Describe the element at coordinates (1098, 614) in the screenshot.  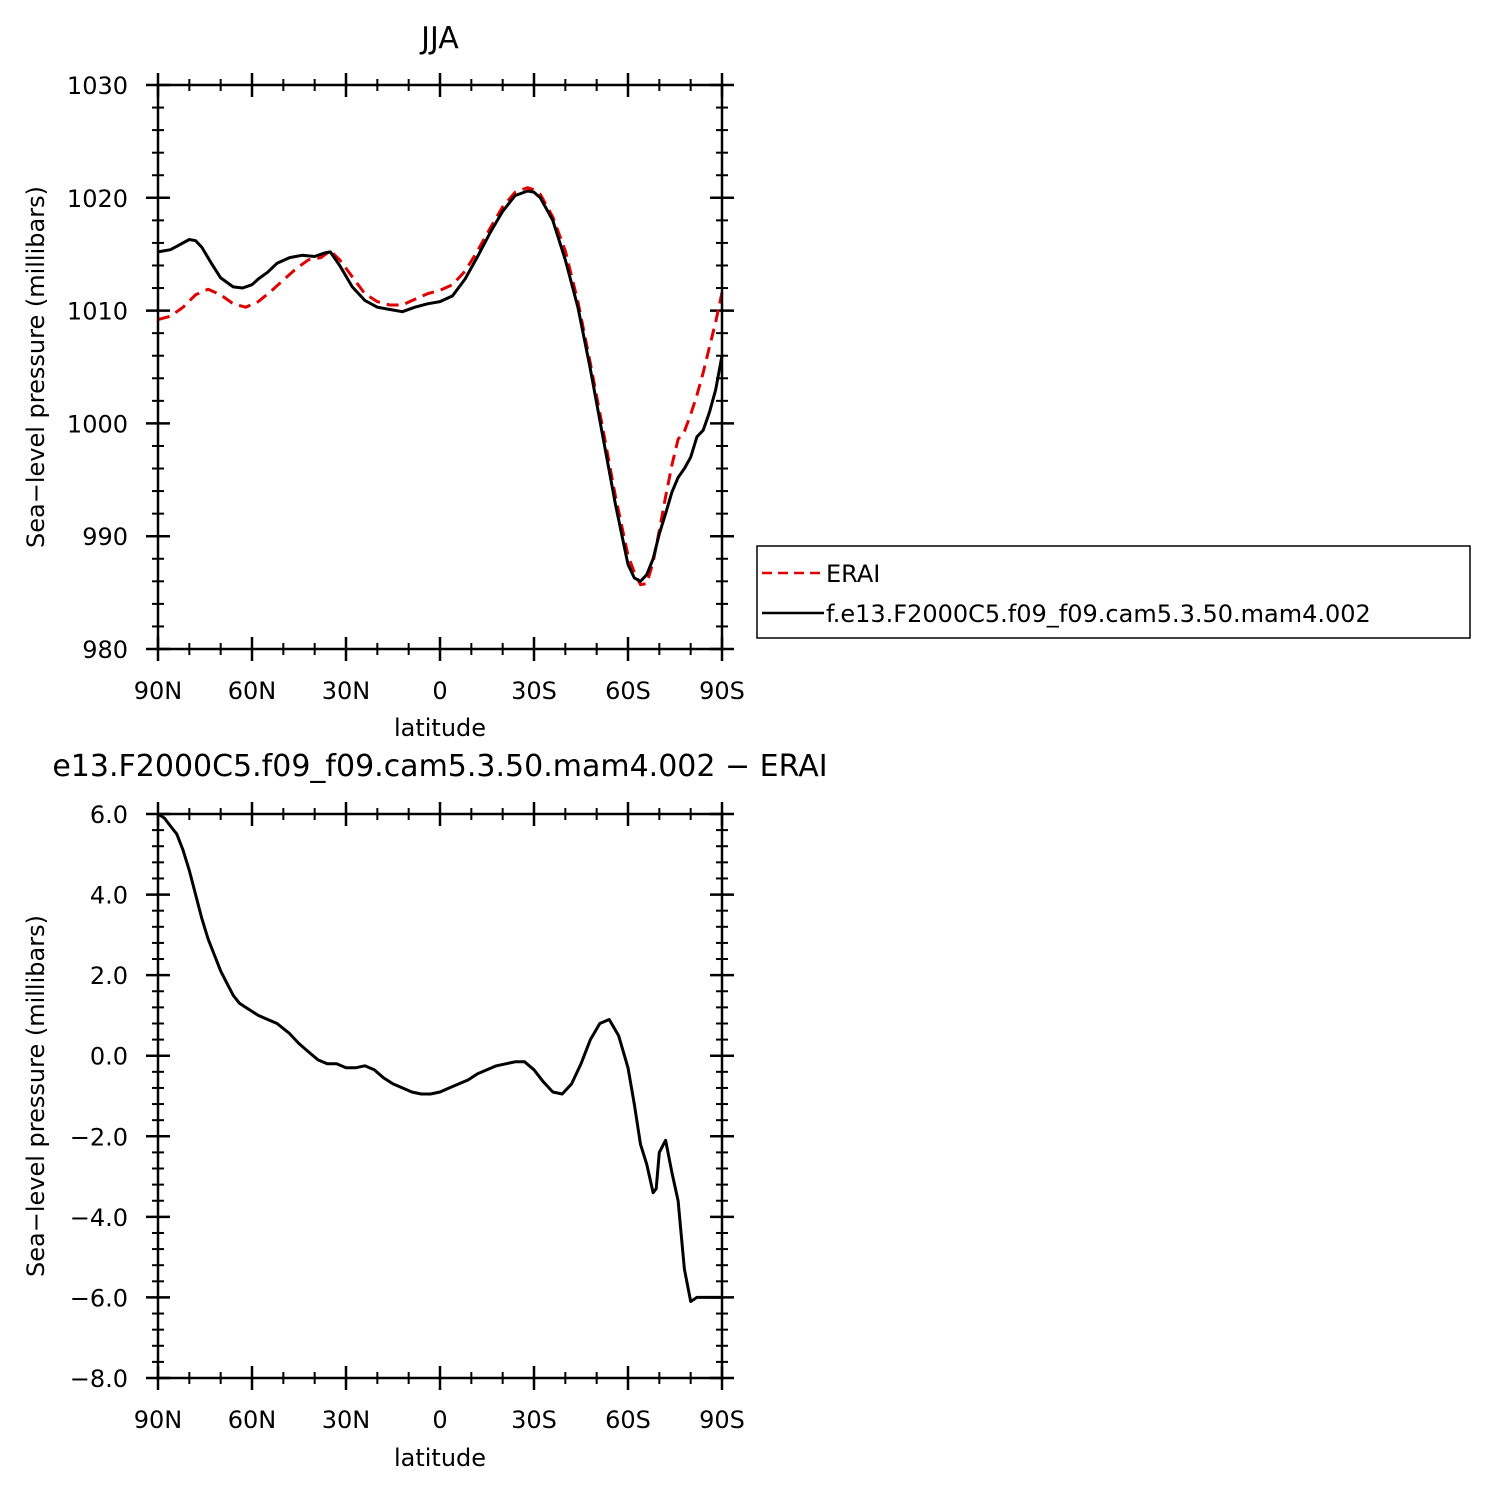
I see `legend-label-model: f.e13.F2000C5.f09_f09.cam5.3.50.mam4.002` at that location.